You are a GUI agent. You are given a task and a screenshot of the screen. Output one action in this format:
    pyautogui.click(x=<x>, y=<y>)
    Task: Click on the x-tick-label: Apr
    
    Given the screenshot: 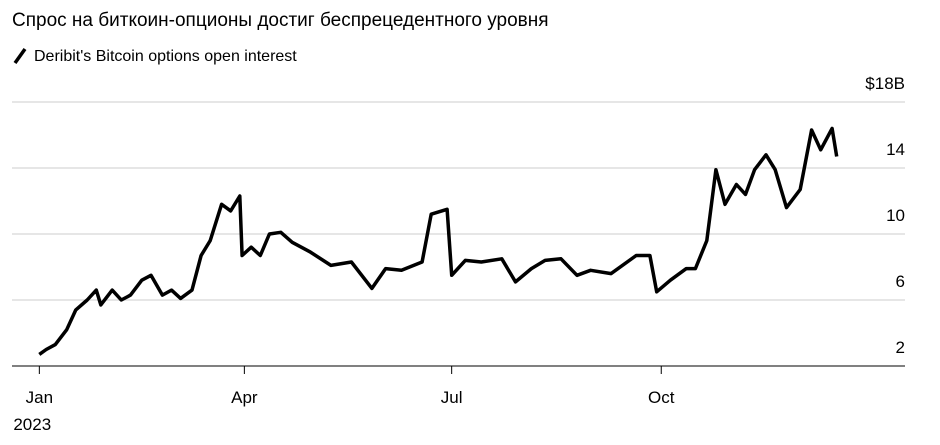 What is the action you would take?
    pyautogui.click(x=244, y=397)
    